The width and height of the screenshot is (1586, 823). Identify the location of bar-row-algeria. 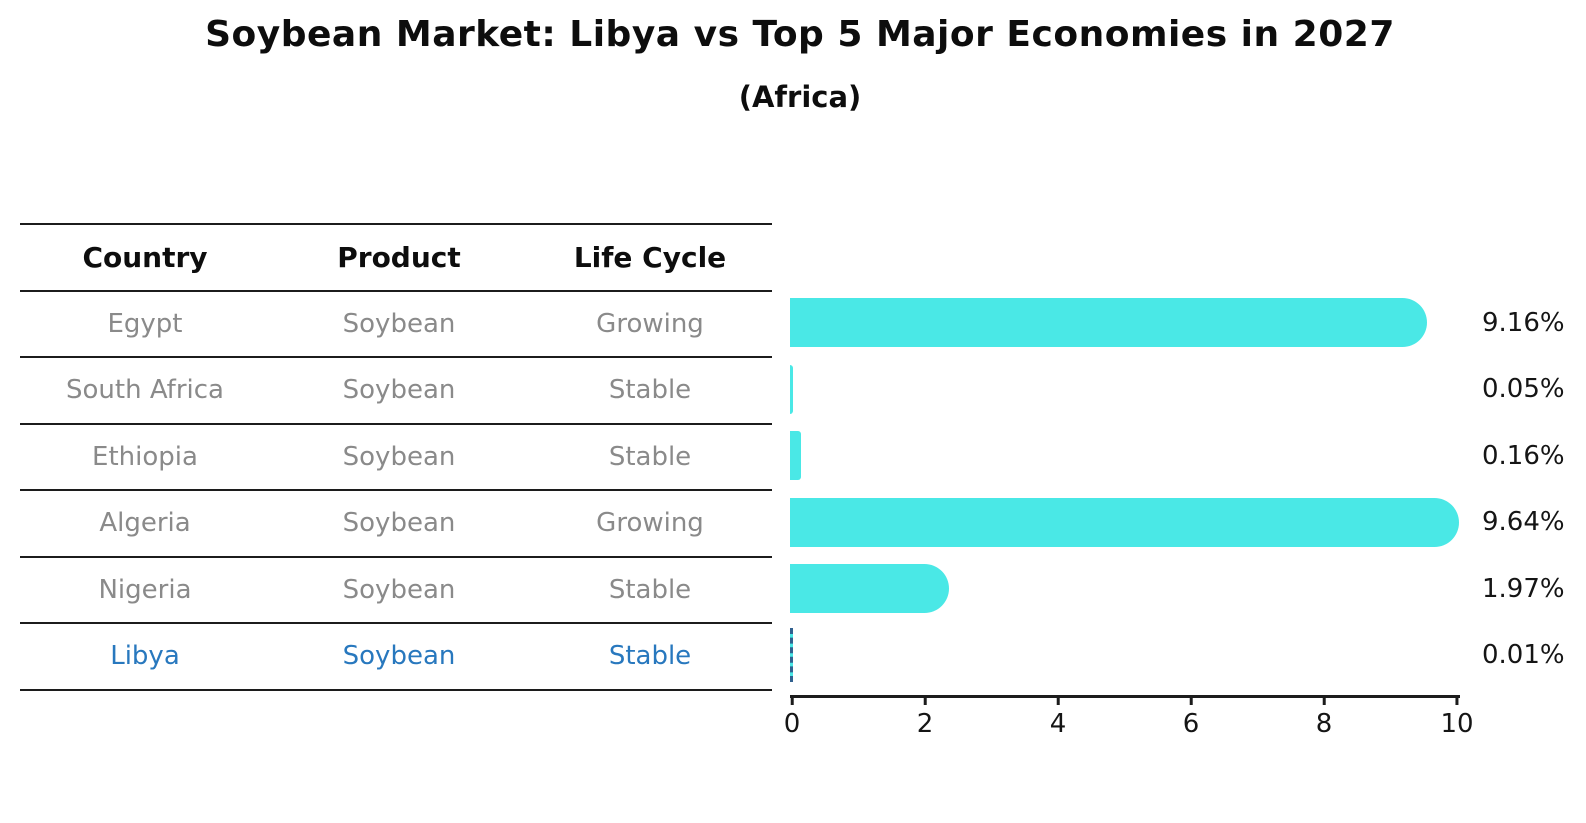
(1130, 522).